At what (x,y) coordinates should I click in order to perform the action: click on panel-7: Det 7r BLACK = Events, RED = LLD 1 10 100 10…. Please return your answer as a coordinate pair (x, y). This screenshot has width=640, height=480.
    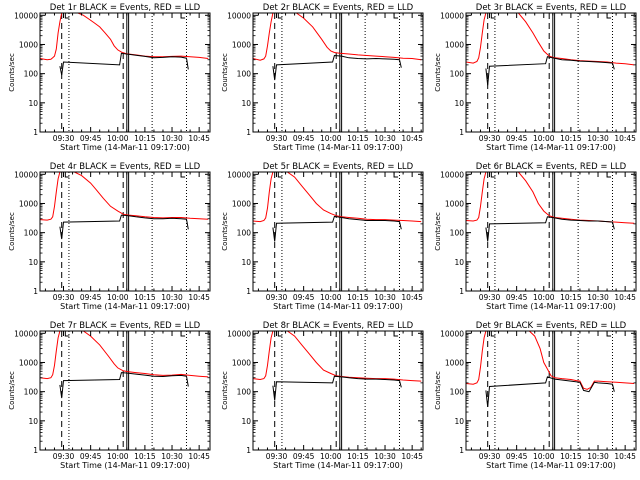
    Looking at the image, I should click on (109, 395).